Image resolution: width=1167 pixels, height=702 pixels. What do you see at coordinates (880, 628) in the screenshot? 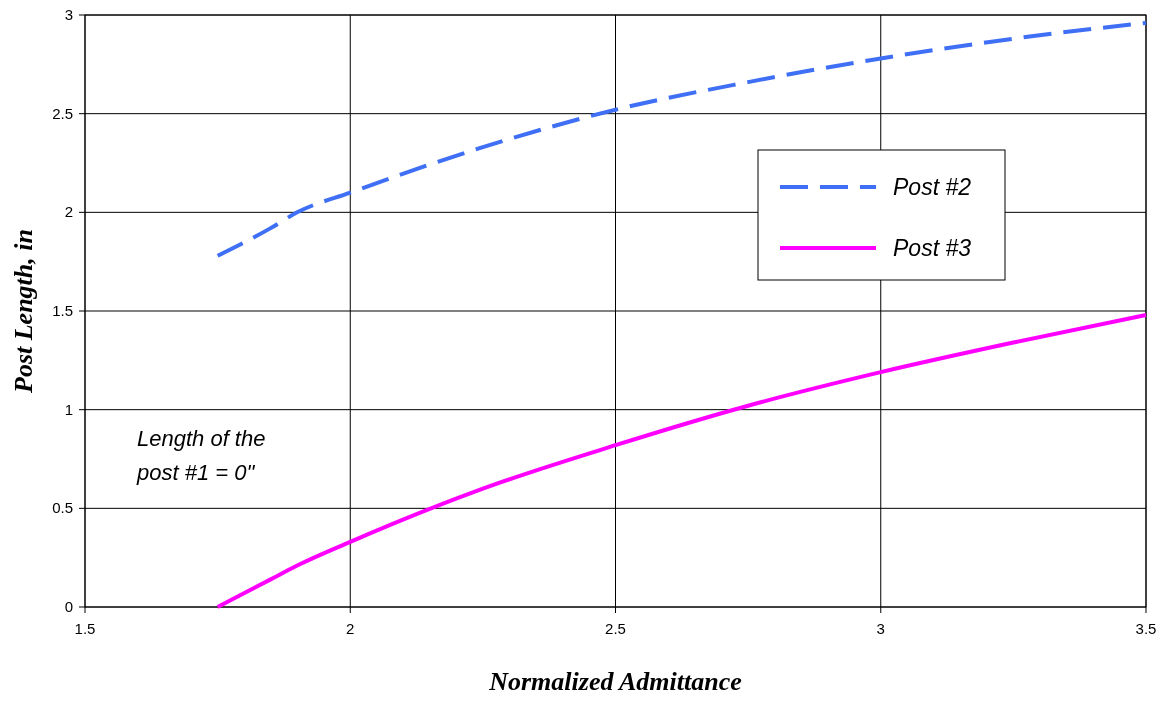
I see `x-tick-label: 3` at bounding box center [880, 628].